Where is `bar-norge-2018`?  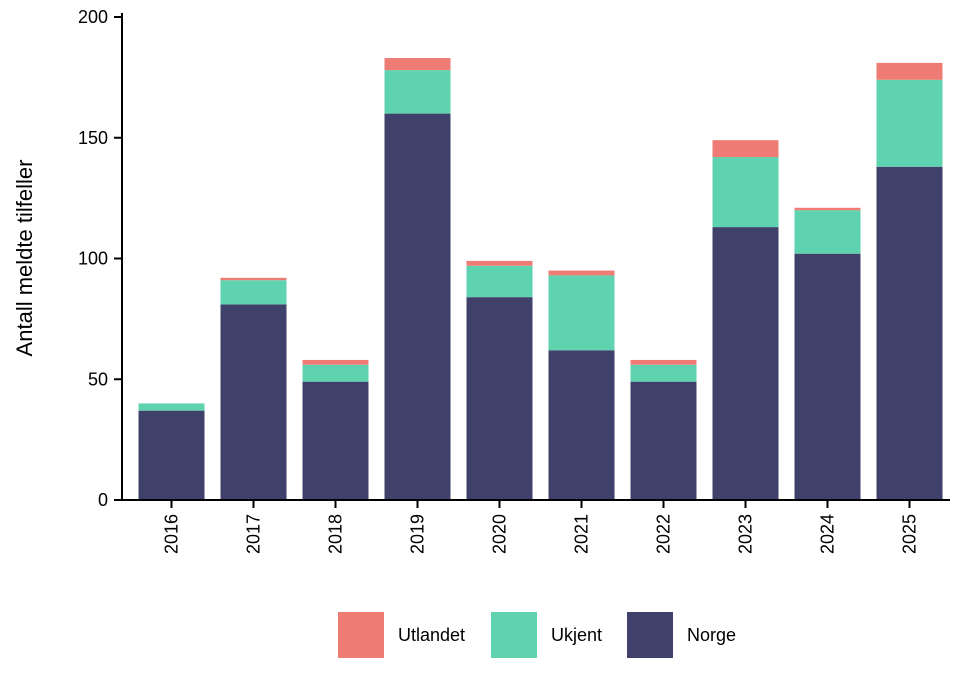
bar-norge-2018 is located at coordinates (335, 440).